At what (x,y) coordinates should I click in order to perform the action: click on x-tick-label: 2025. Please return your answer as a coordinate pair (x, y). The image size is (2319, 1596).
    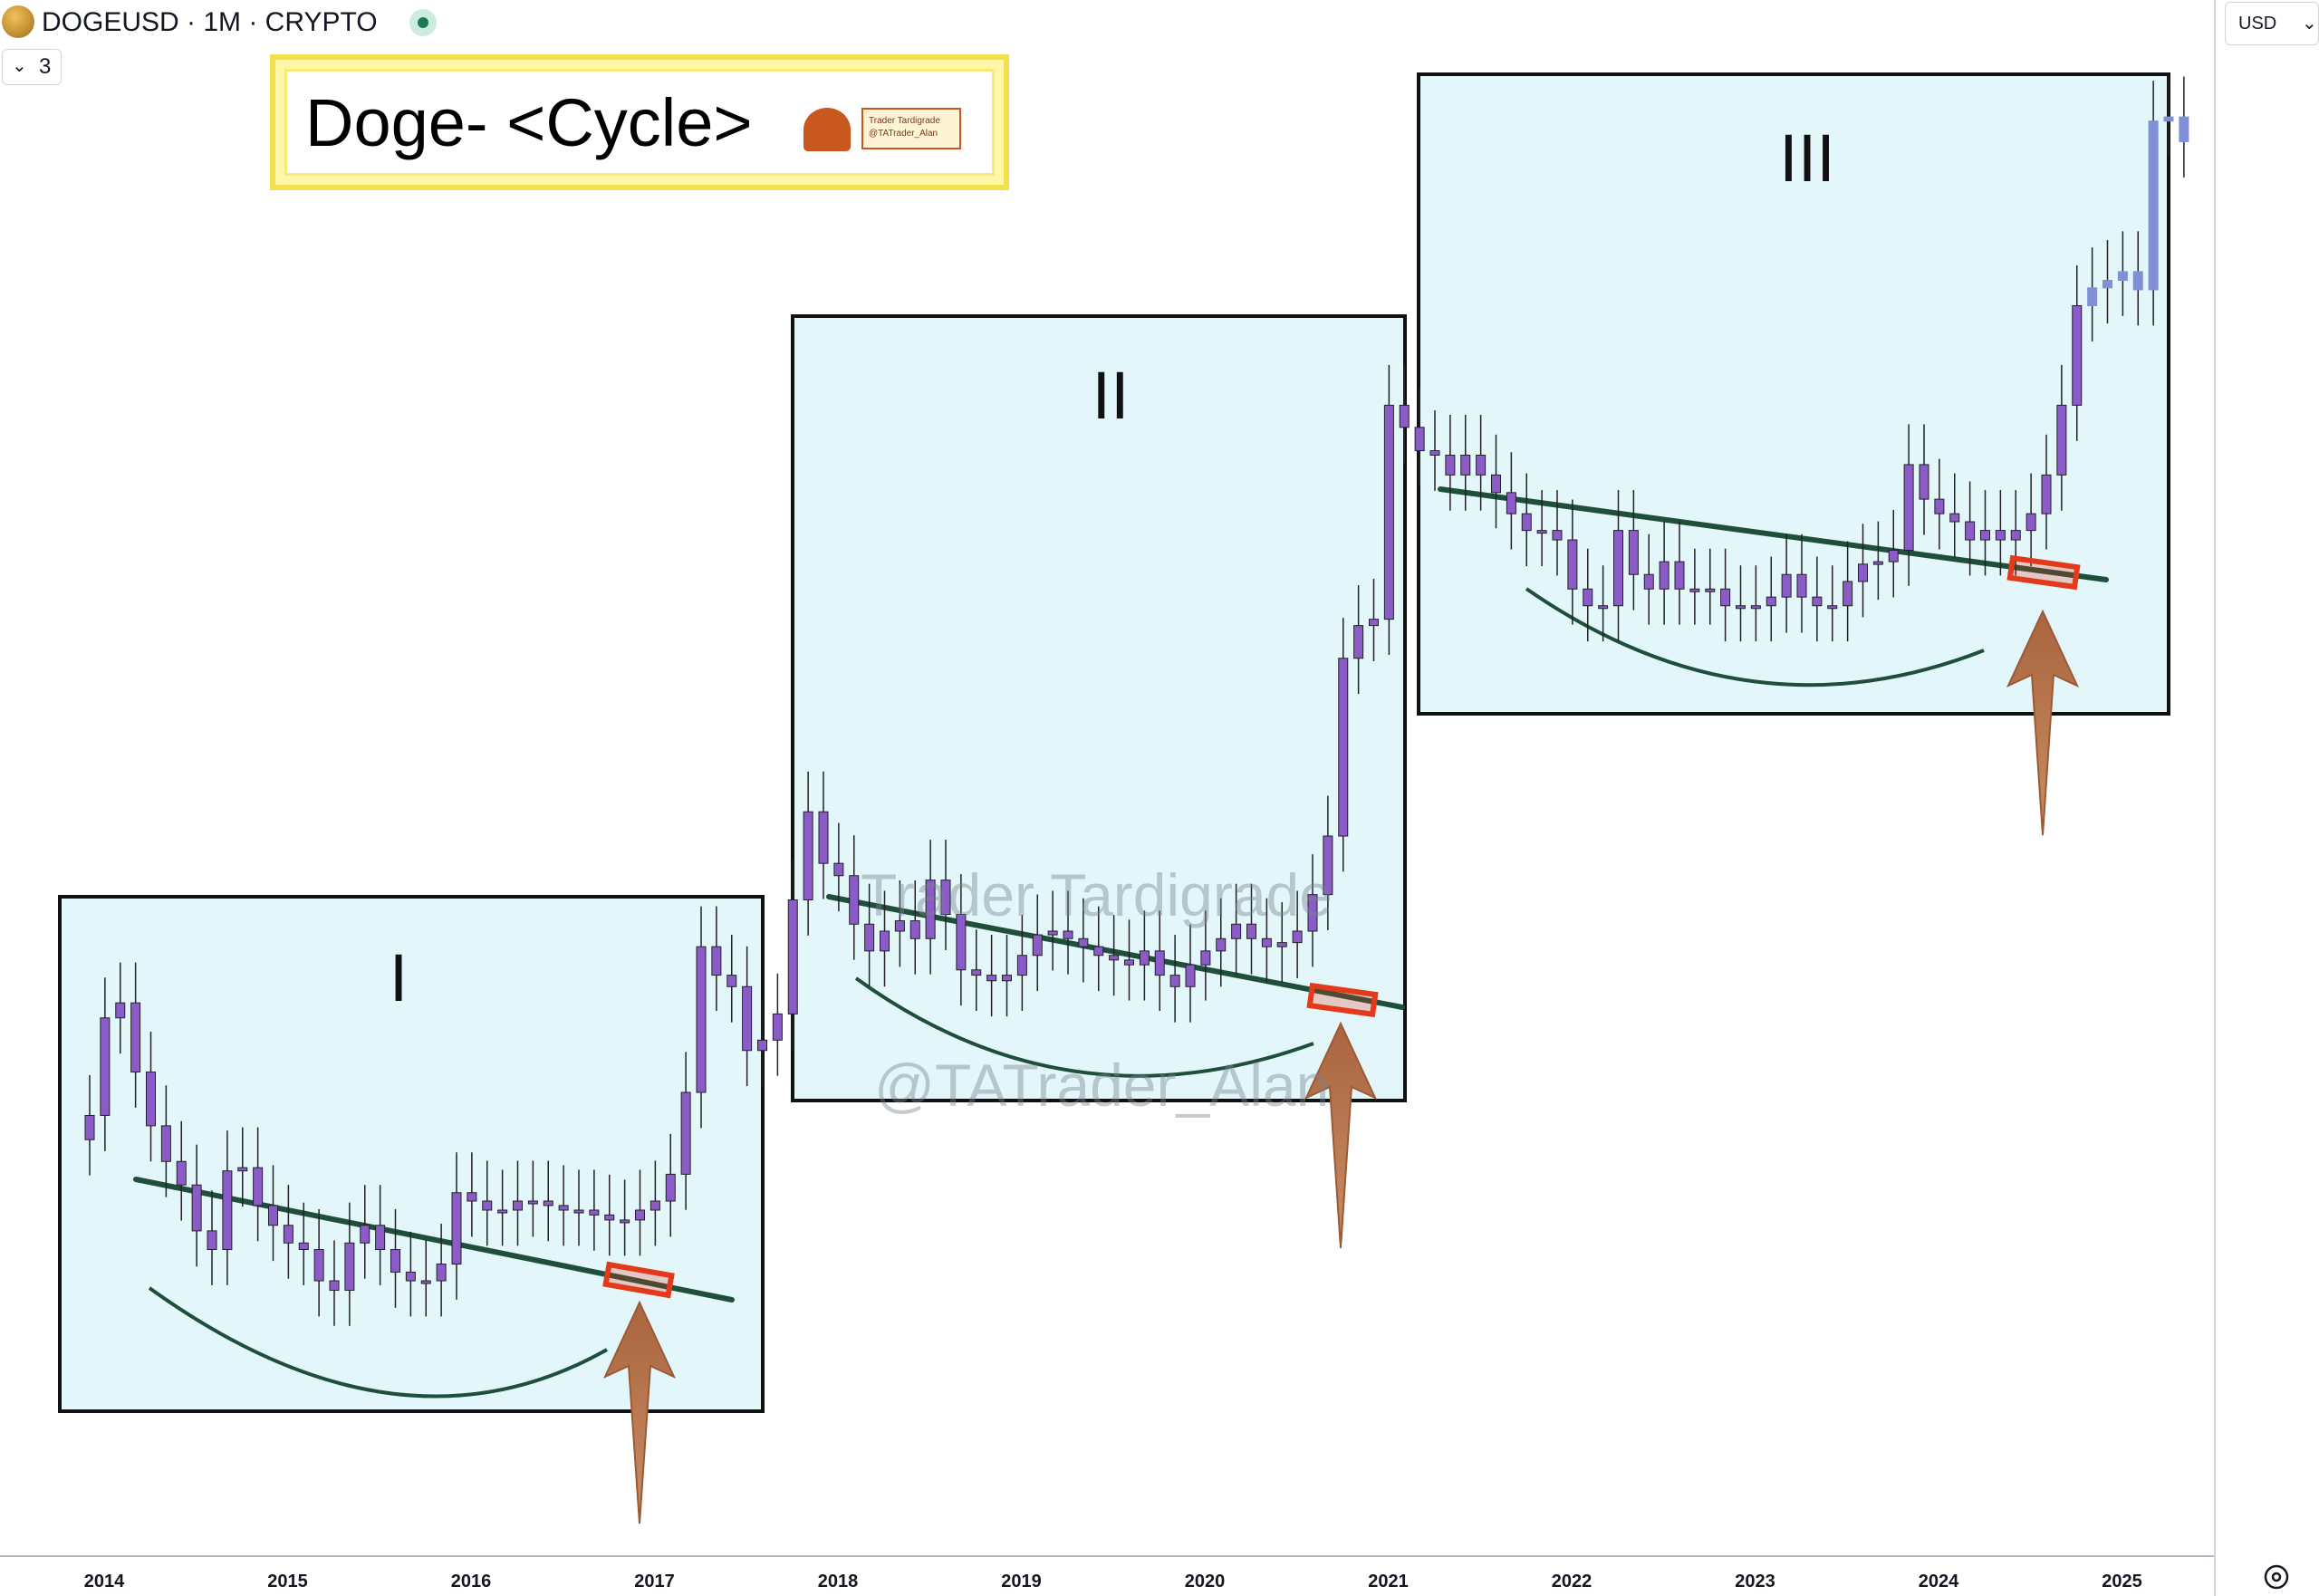
    Looking at the image, I should click on (2122, 1581).